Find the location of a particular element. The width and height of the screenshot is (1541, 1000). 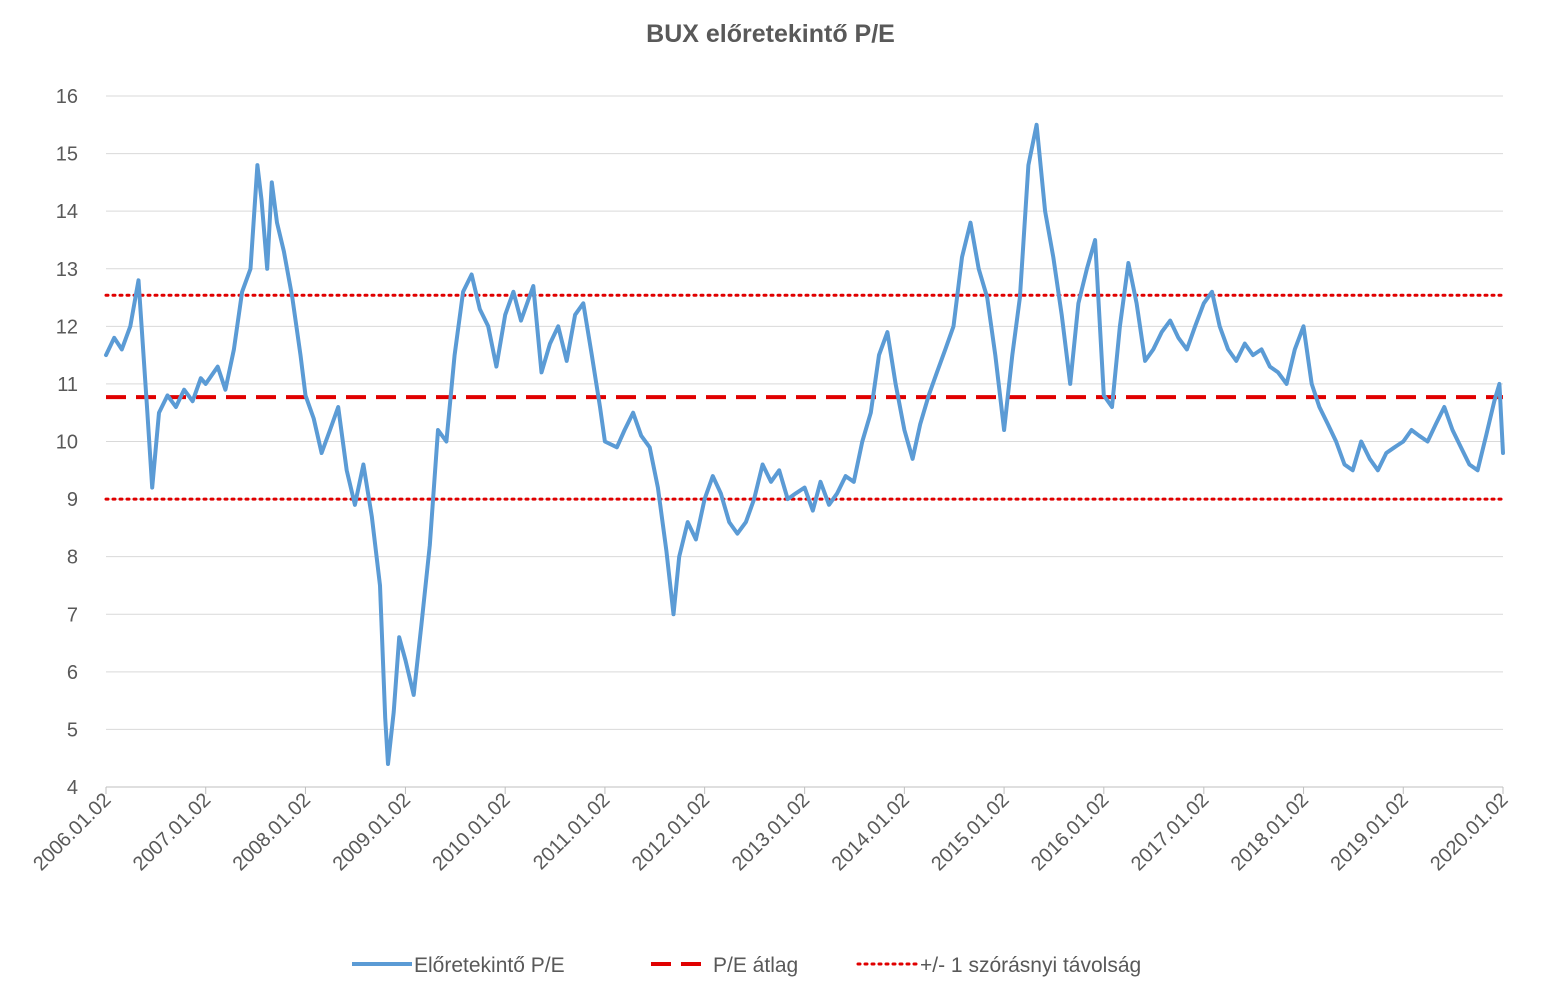

chart-title: BUX előretekintő P/E is located at coordinates (770, 34).